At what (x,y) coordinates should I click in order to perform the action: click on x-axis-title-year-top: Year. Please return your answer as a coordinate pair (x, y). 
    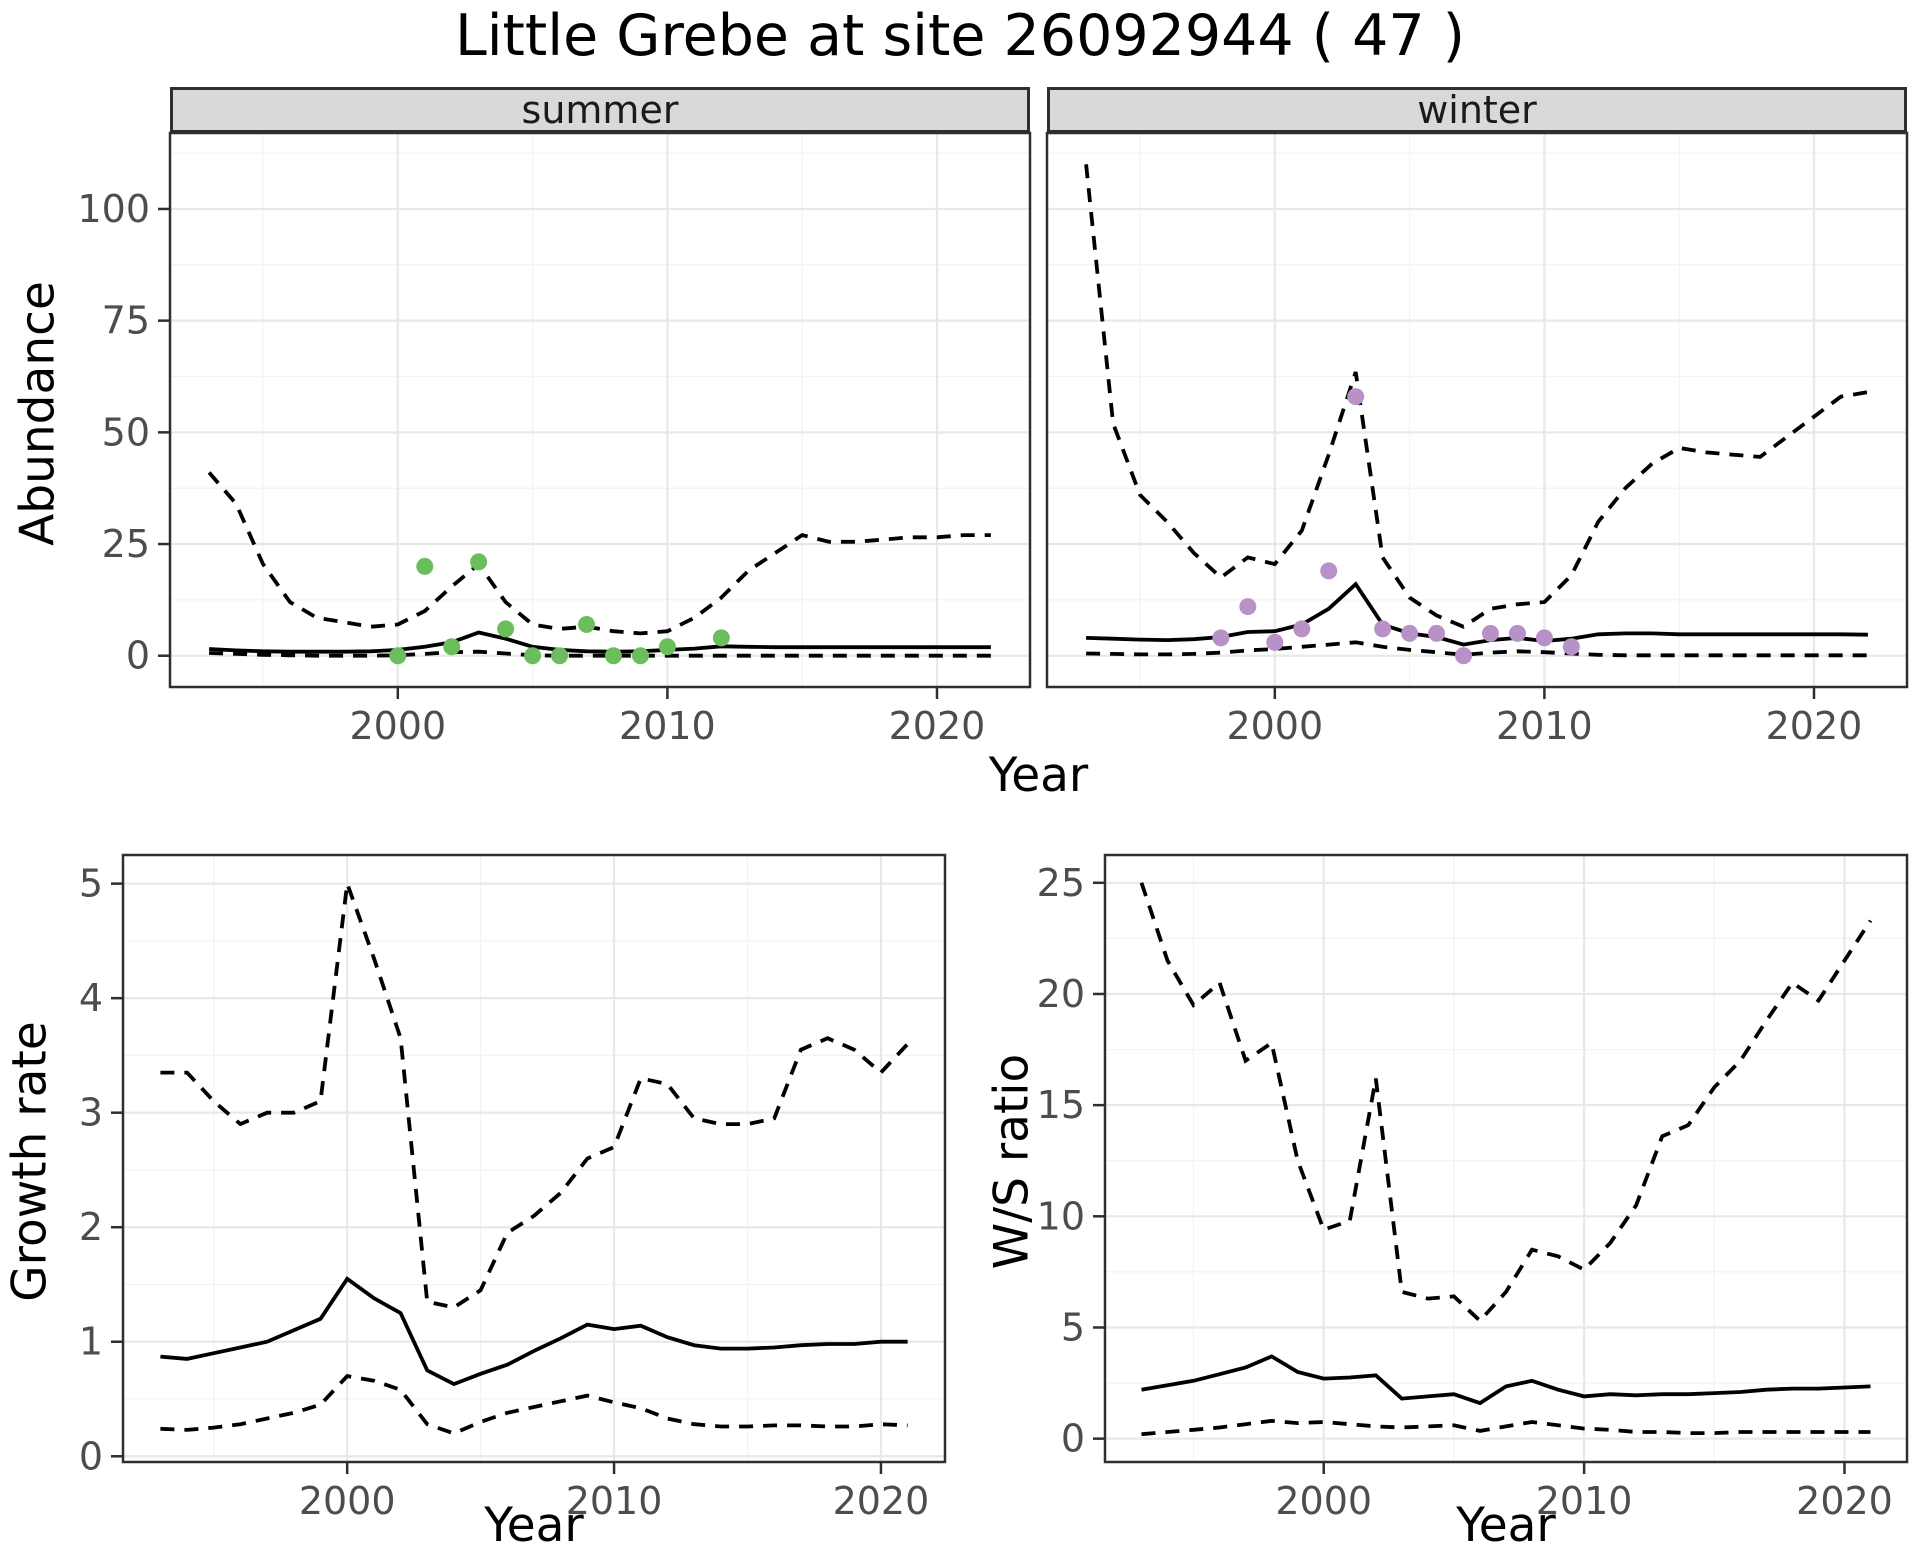
    Looking at the image, I should click on (1038, 775).